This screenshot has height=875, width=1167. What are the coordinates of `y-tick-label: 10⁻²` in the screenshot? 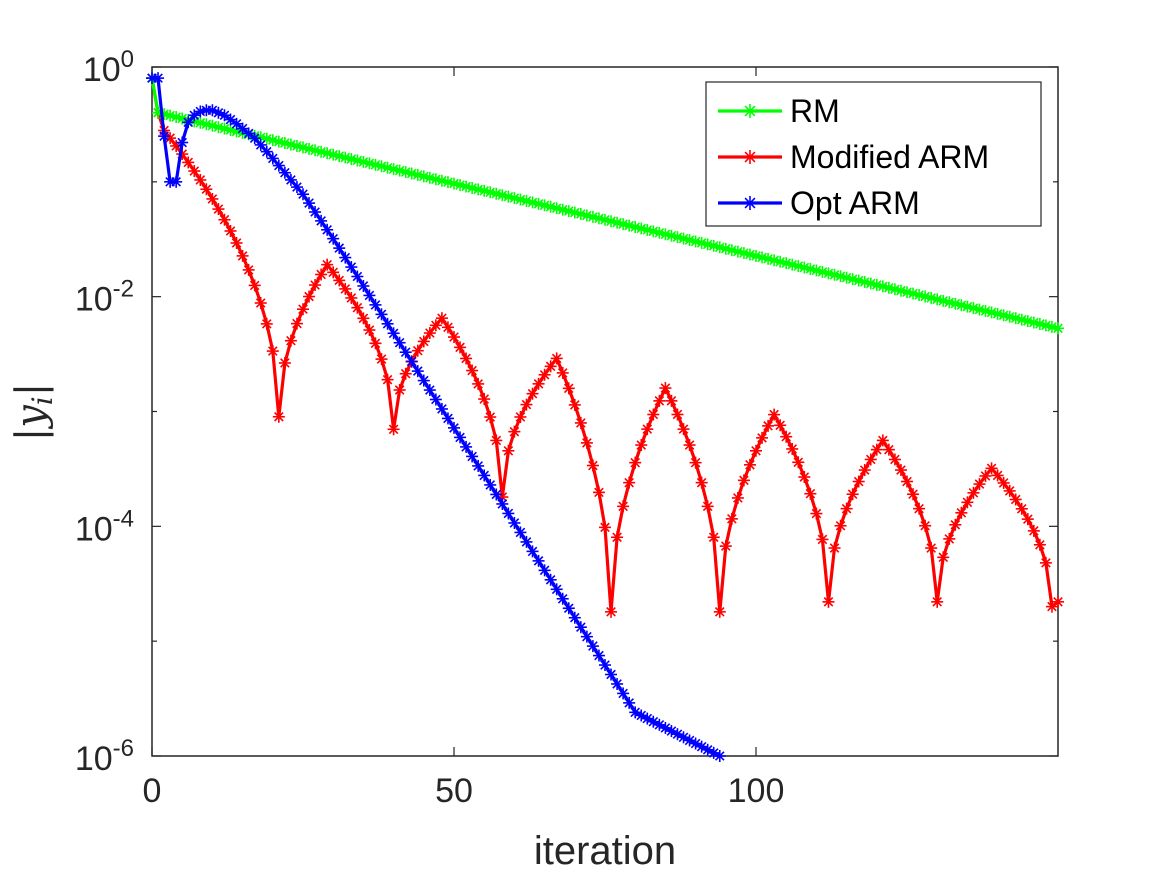 It's located at (104, 297).